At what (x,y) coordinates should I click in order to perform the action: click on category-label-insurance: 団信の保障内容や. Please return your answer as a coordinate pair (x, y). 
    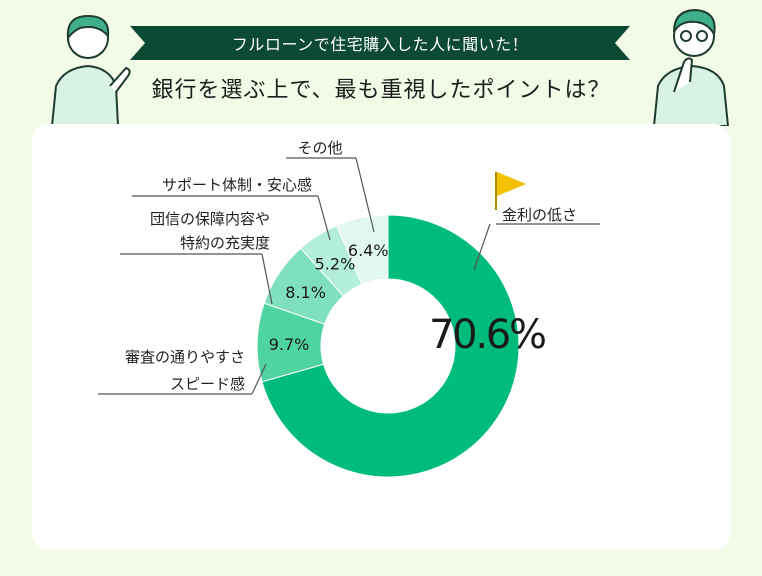
    Looking at the image, I should click on (210, 219).